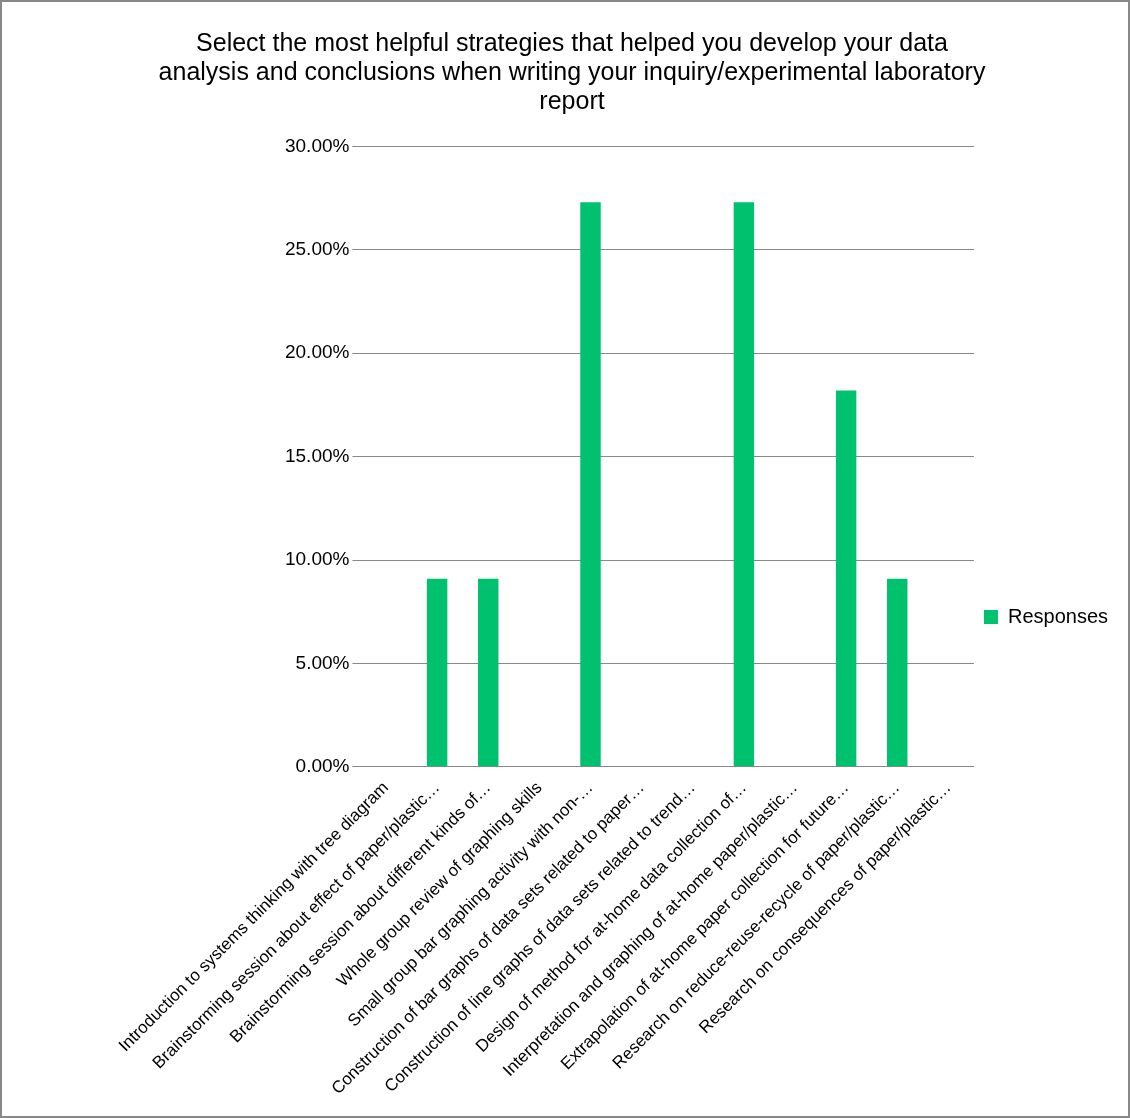 This screenshot has height=1118, width=1130. I want to click on y-tick-label: 10.00%, so click(317, 559).